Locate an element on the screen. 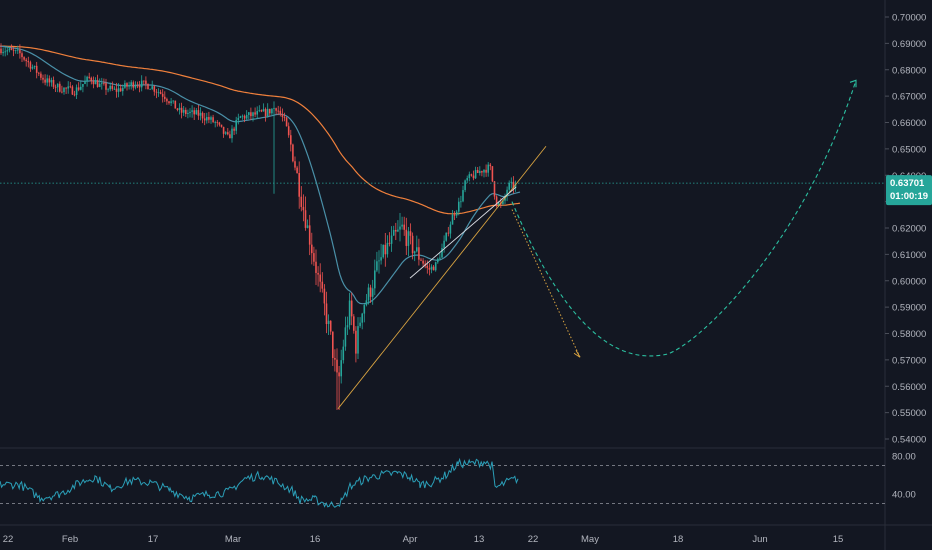 Image resolution: width=932 pixels, height=550 pixels. current-price-badge is located at coordinates (909, 190).